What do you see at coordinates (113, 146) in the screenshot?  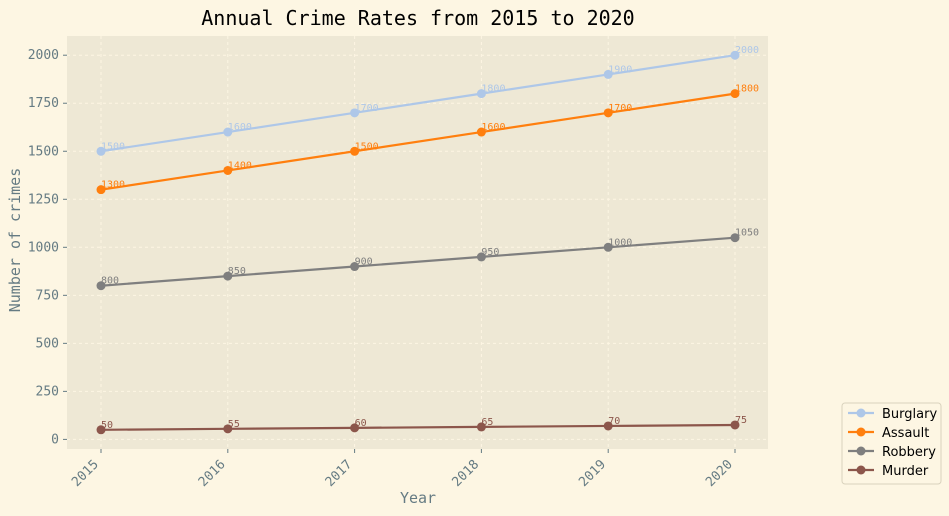 I see `data-label-burglary: 1500` at bounding box center [113, 146].